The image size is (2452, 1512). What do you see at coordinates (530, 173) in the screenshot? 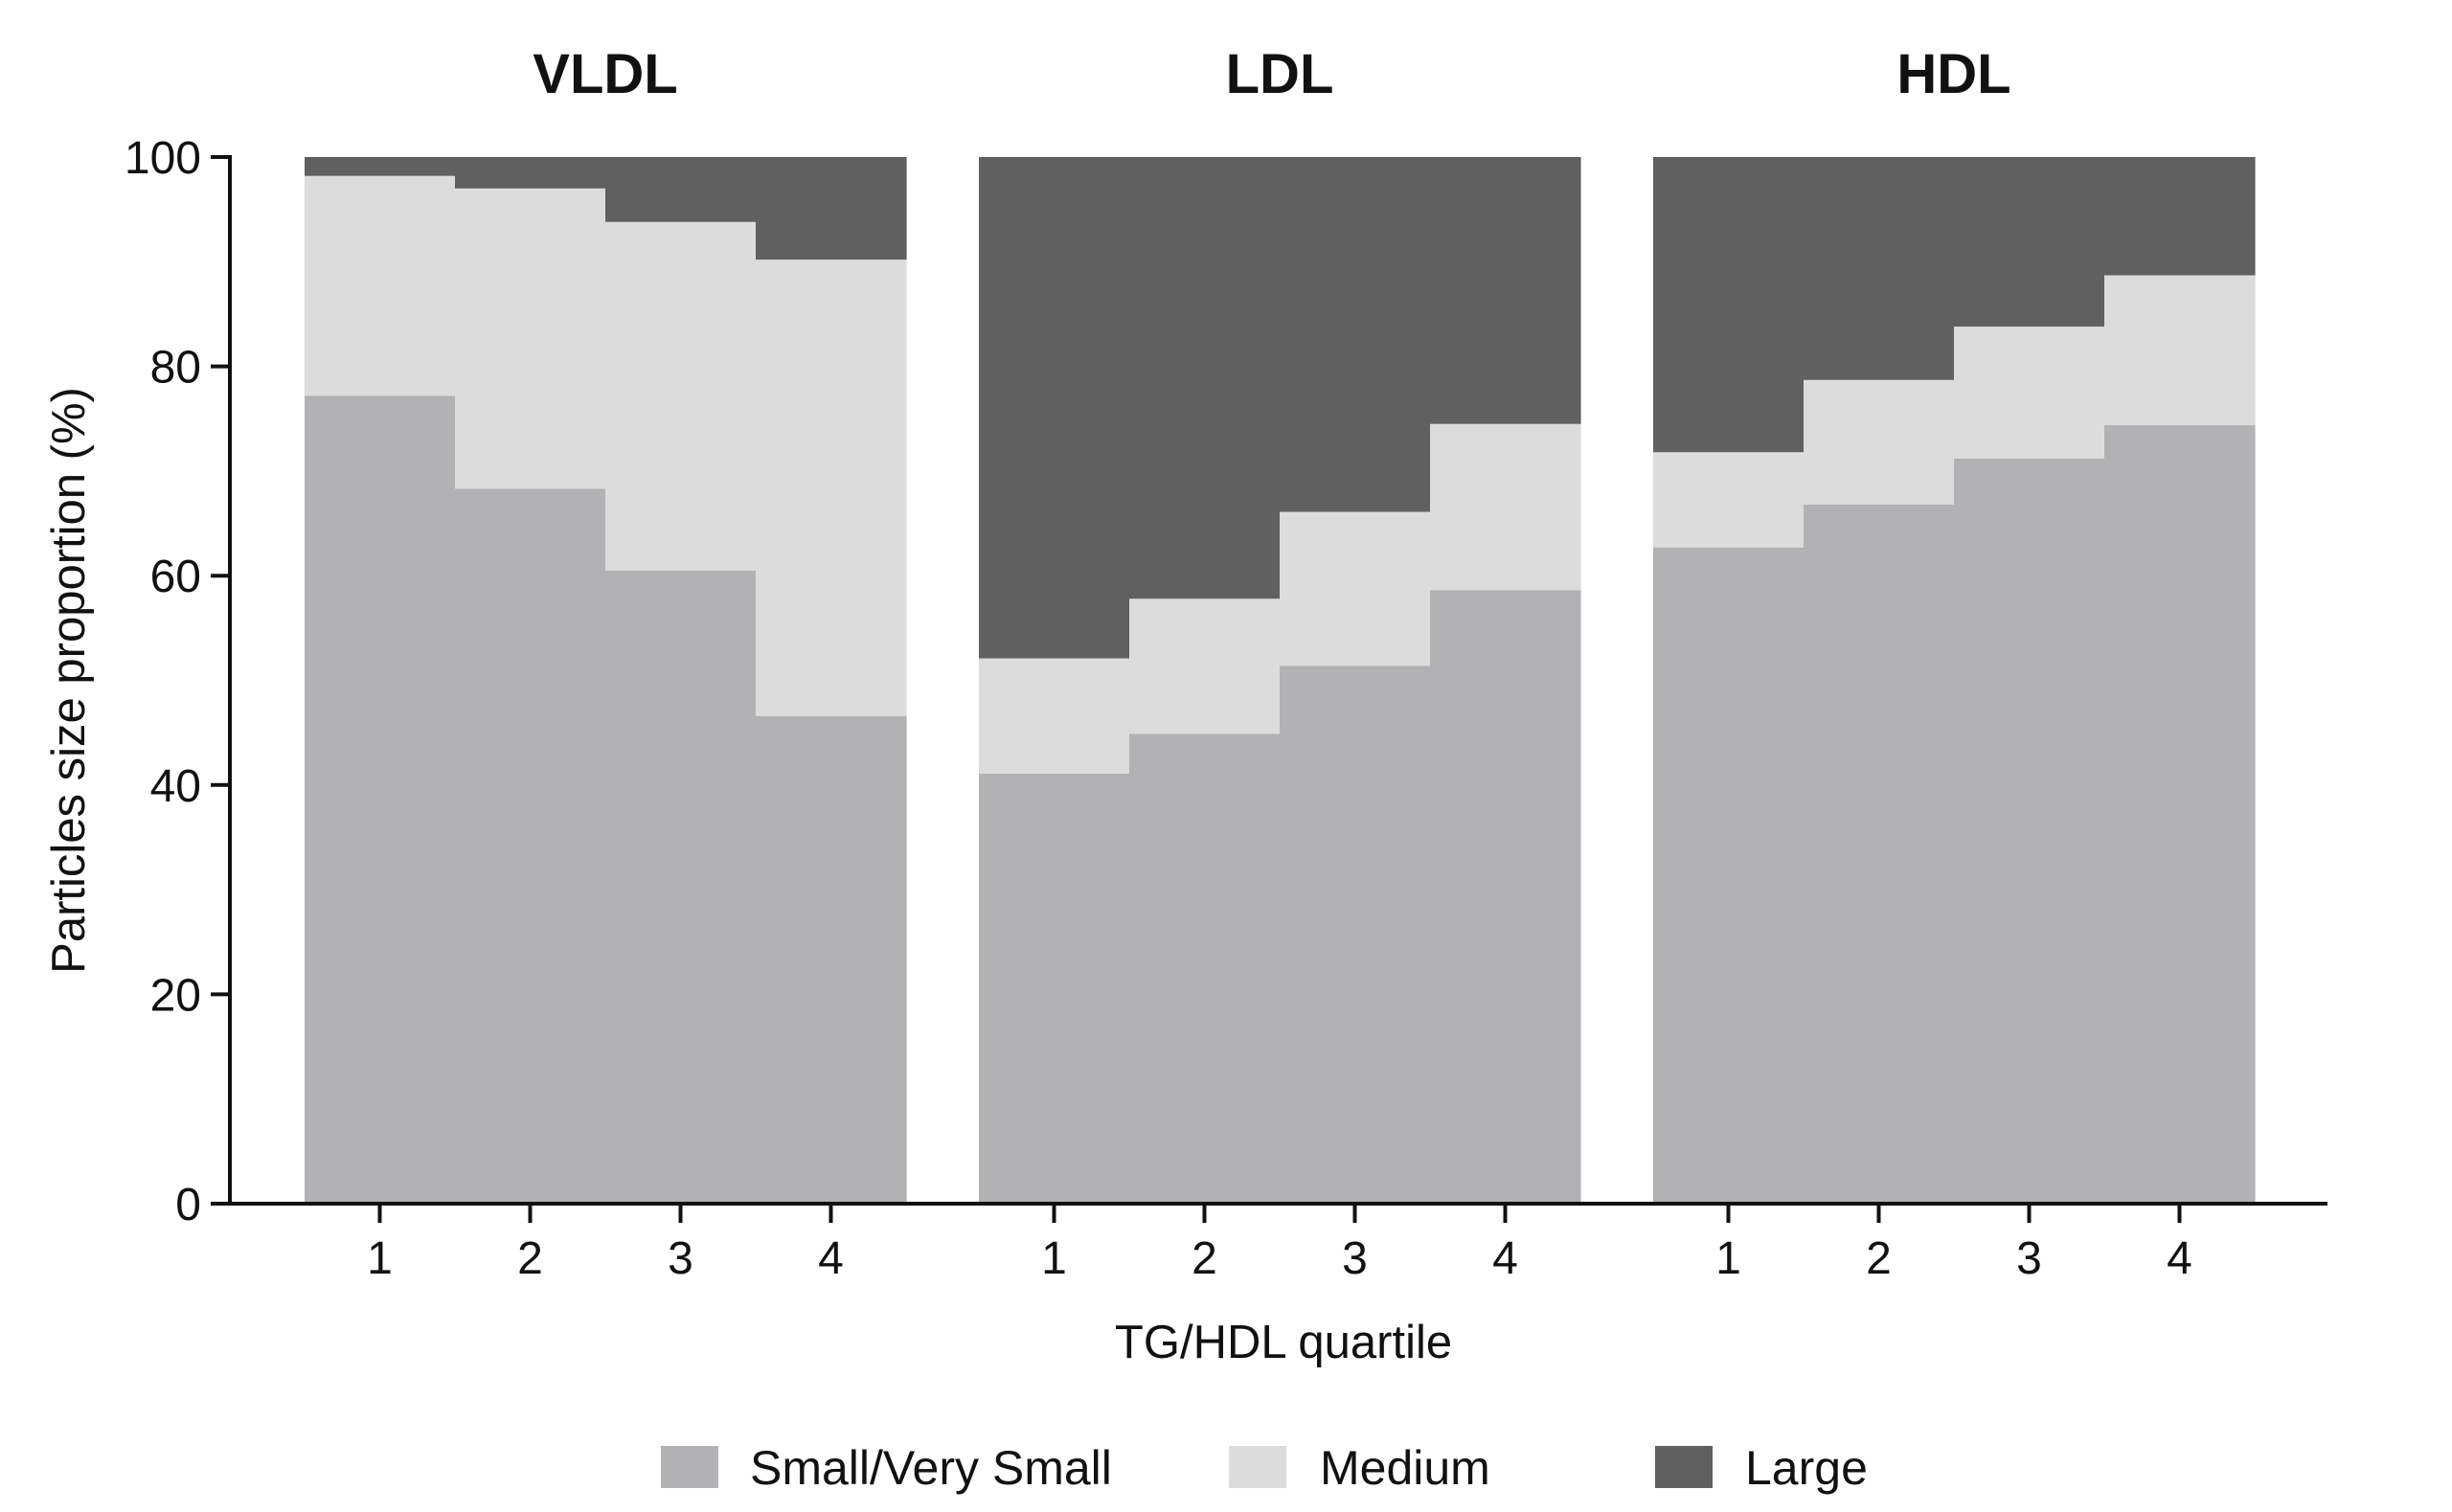
I see `bar-vldl-q2-large` at bounding box center [530, 173].